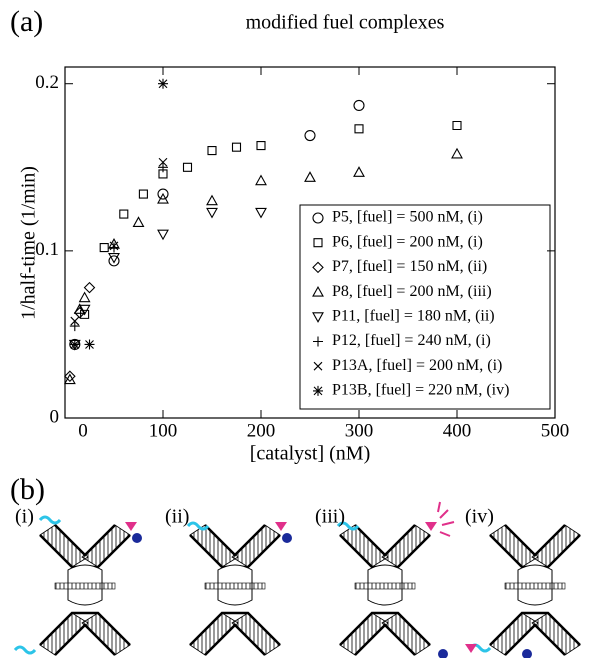 The height and width of the screenshot is (658, 613). I want to click on diagram-label: (i), so click(24, 517).